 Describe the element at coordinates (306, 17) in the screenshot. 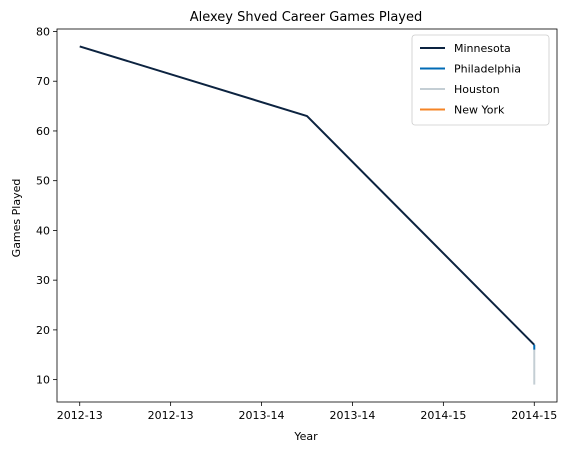

I see `chart-title: Alexey Shved Career Games Played` at that location.